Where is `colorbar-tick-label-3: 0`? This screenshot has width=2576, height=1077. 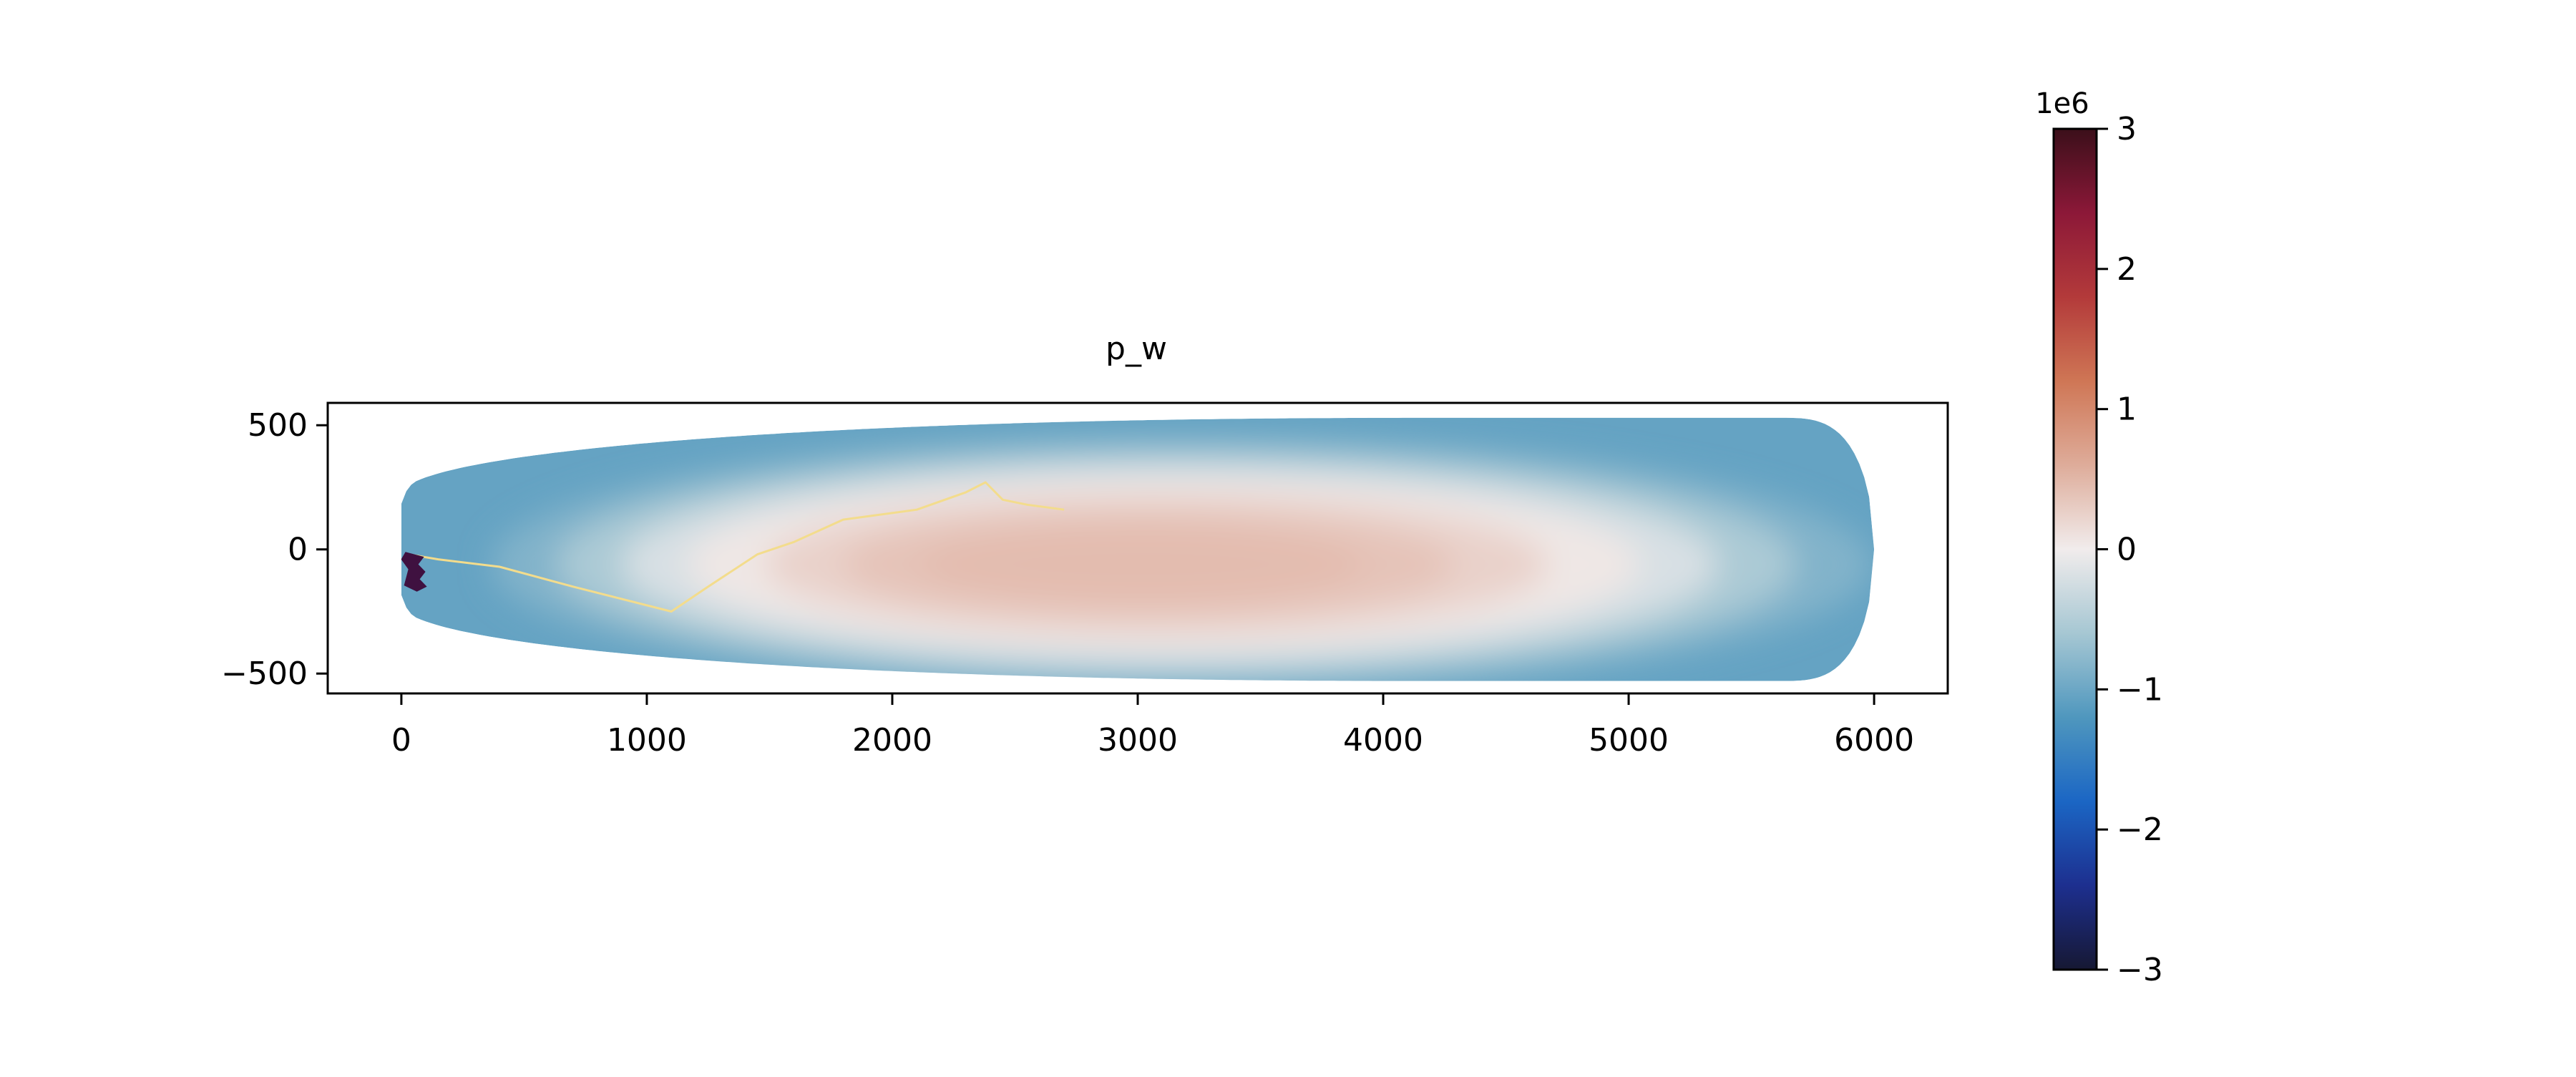
colorbar-tick-label-3: 0 is located at coordinates (2127, 550).